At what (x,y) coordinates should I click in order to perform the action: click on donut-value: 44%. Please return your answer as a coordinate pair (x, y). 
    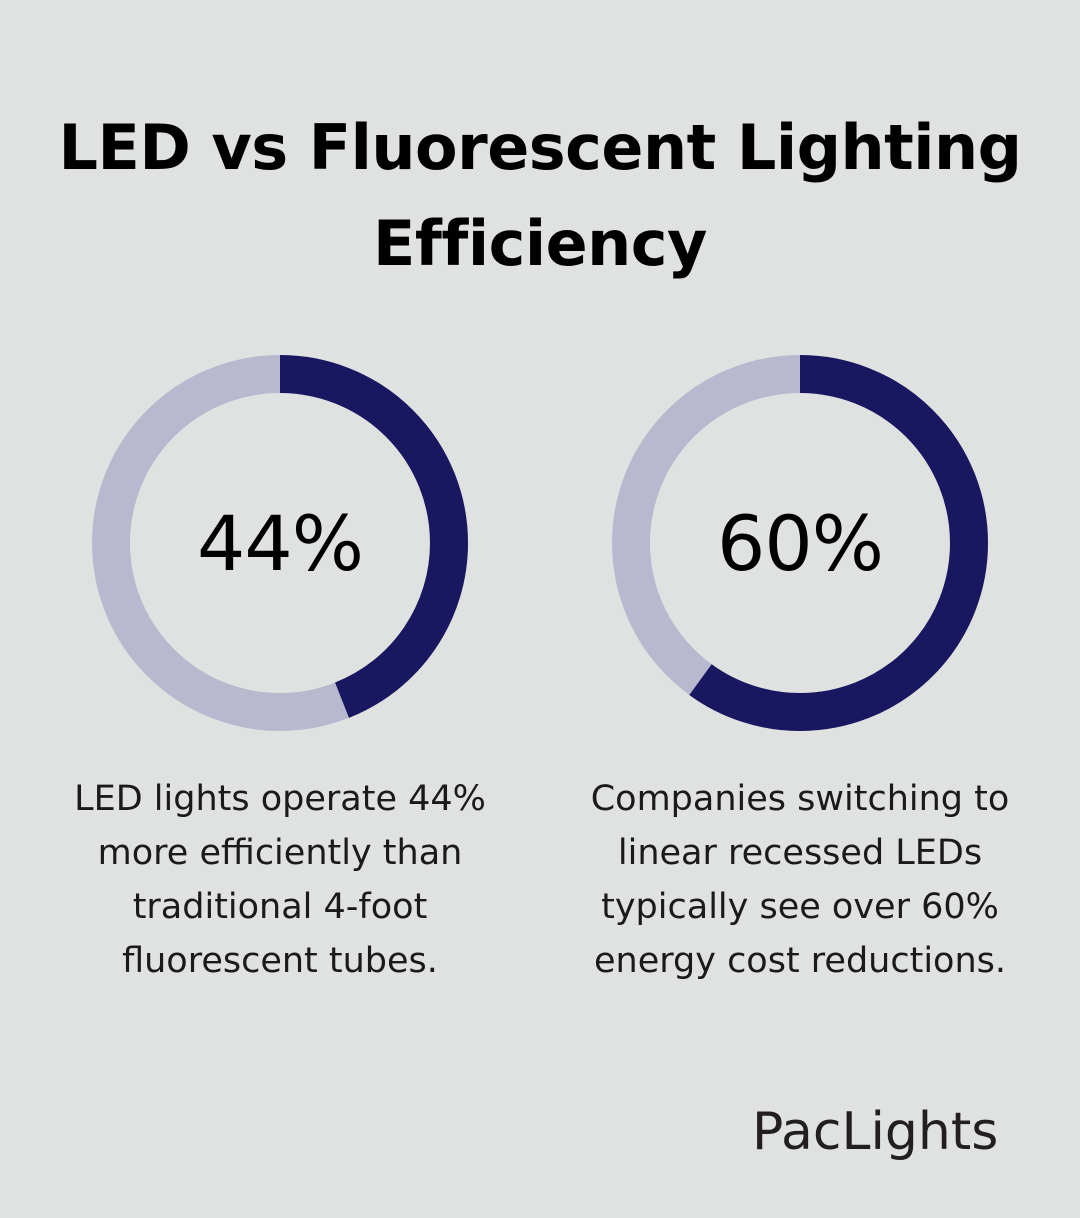
    Looking at the image, I should click on (280, 543).